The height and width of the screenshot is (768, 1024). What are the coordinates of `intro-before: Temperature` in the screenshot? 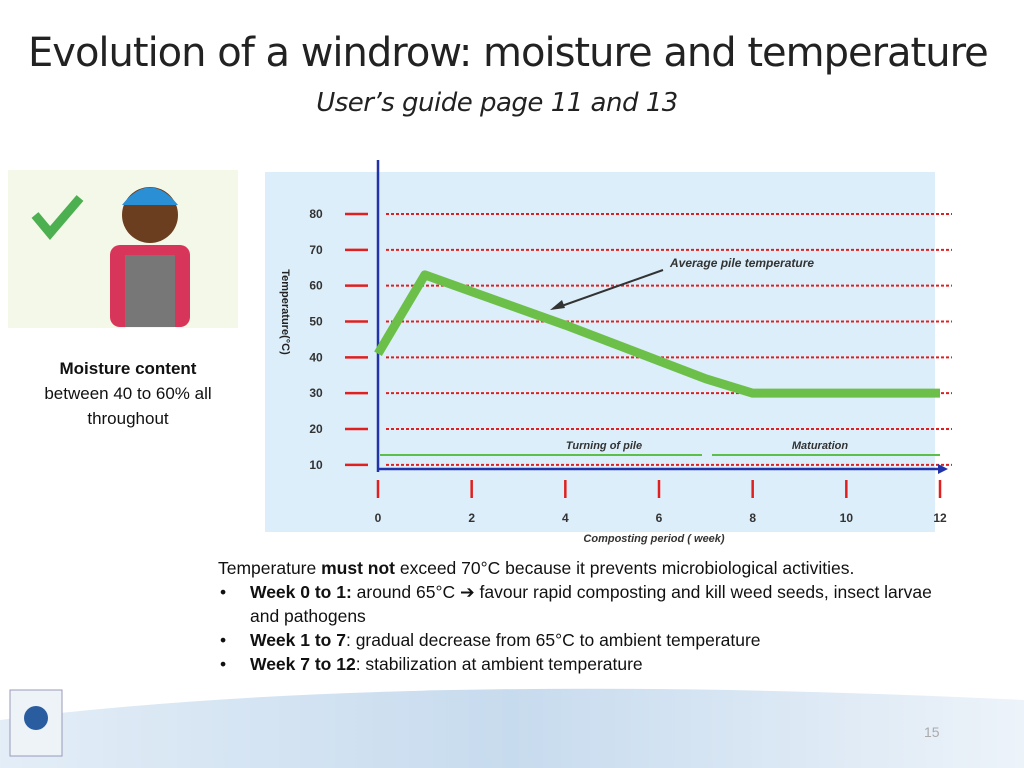 It's located at (270, 568).